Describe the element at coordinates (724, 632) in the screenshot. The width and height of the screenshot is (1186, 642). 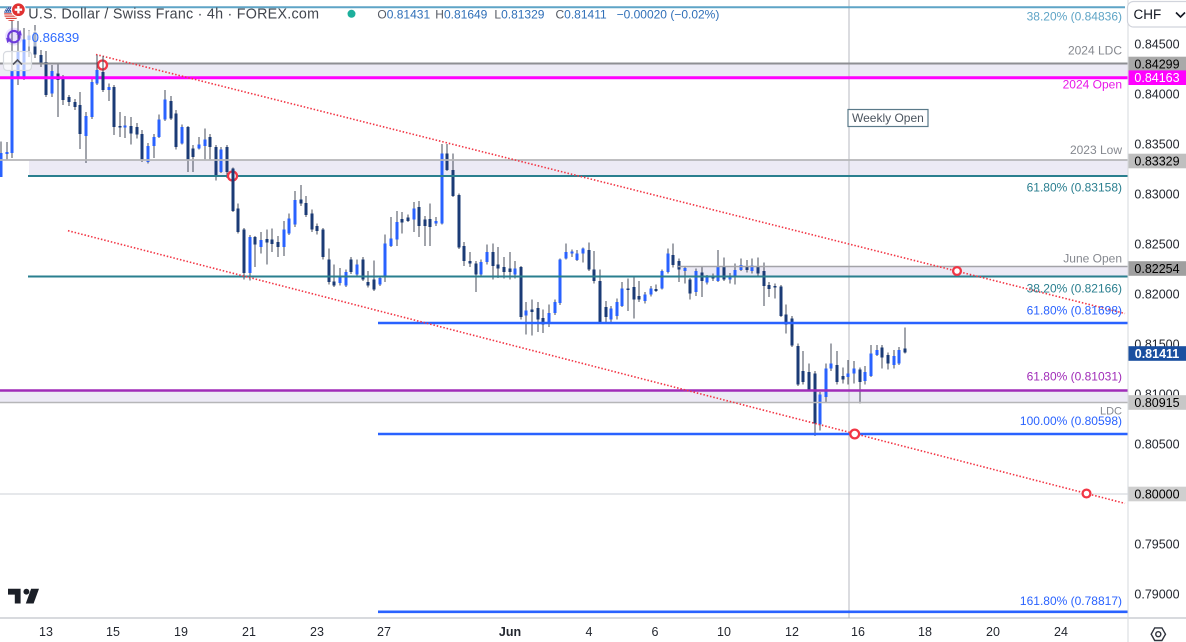
I see `svg-text: 10` at that location.